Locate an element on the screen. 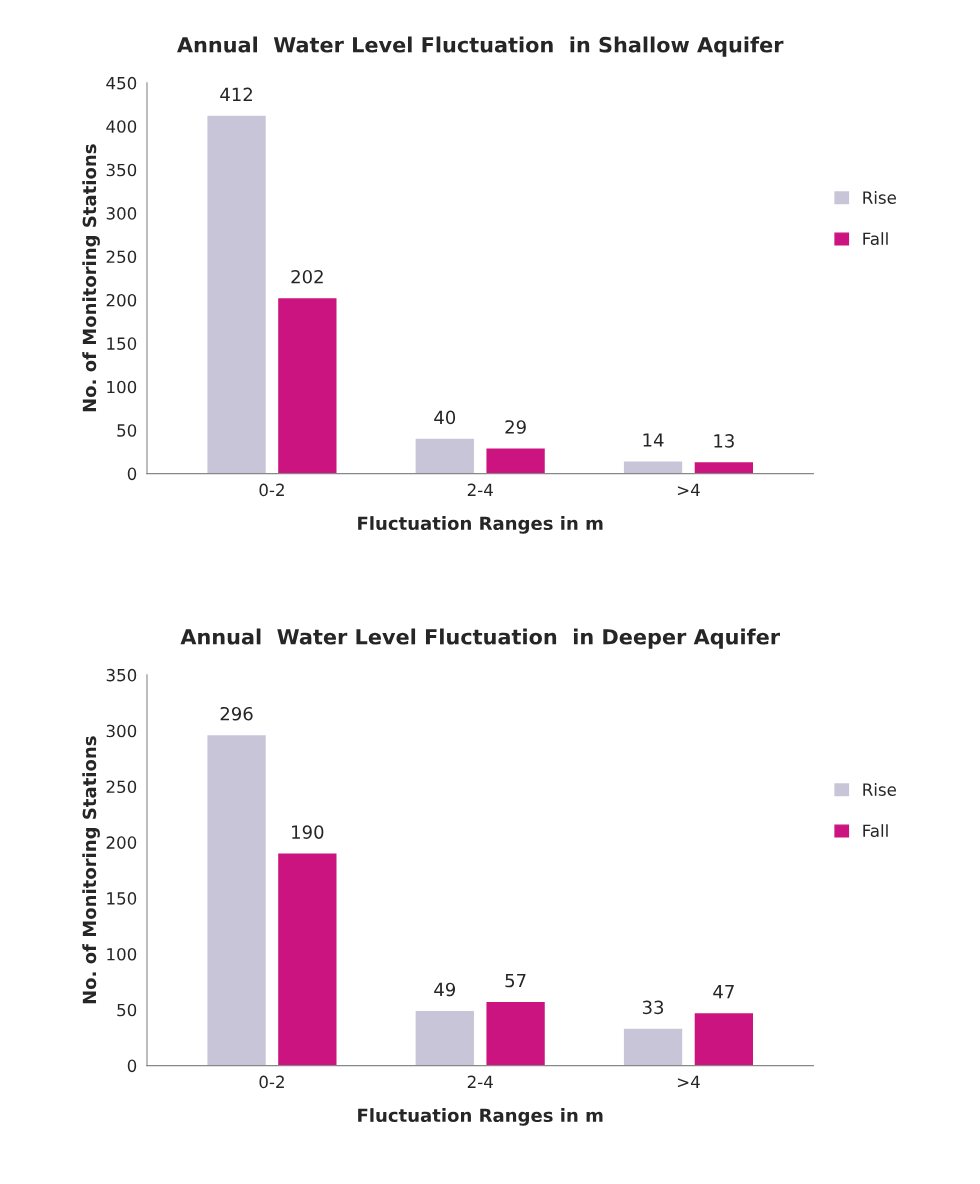 This screenshot has width=980, height=1184. y-tick-label: 400 is located at coordinates (121, 126).